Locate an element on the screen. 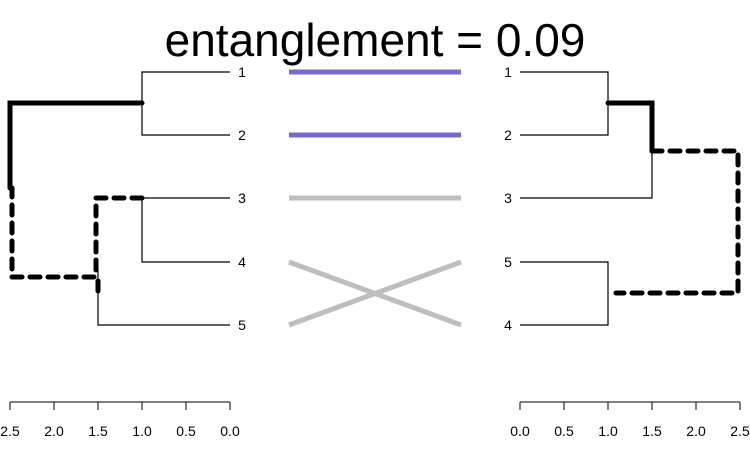 The height and width of the screenshot is (450, 750). left-leaf-label: 4 is located at coordinates (242, 262).